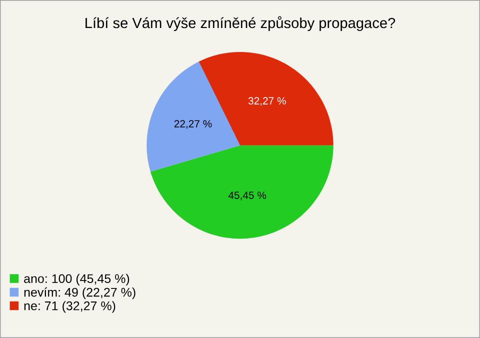 The width and height of the screenshot is (480, 338). What do you see at coordinates (247, 196) in the screenshot?
I see `data-label: 45,45 %` at bounding box center [247, 196].